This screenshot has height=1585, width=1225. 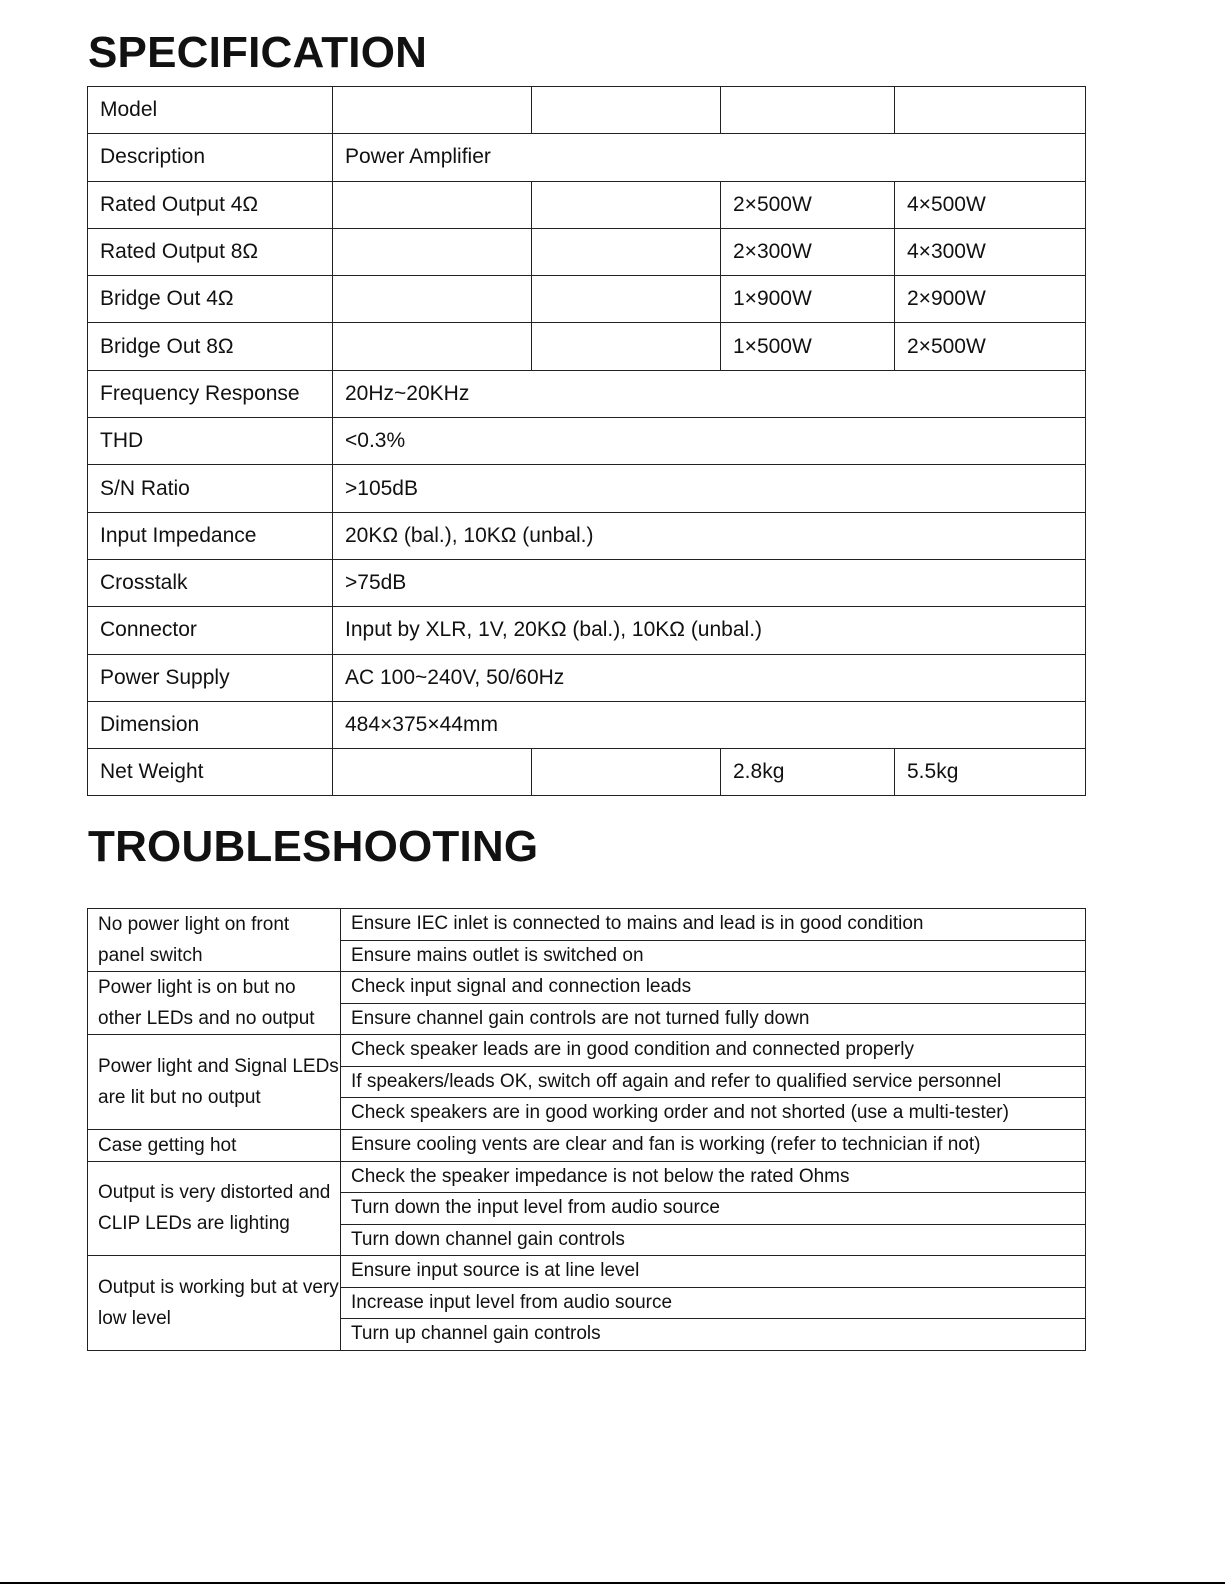 What do you see at coordinates (990, 772) in the screenshot?
I see `spec-value: 5.5kg` at bounding box center [990, 772].